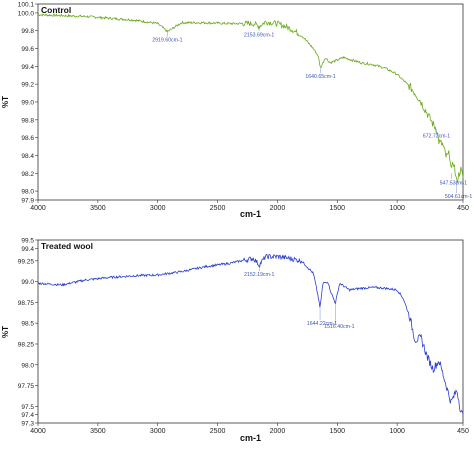 The height and width of the screenshot is (450, 474). I want to click on y-tick-label: 98.5, so click(27, 324).